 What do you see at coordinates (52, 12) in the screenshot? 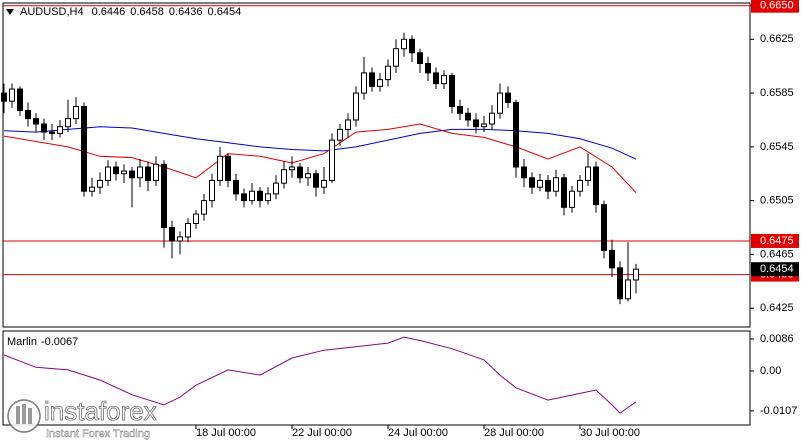
I see `symbol: AUDUSD,H4` at bounding box center [52, 12].